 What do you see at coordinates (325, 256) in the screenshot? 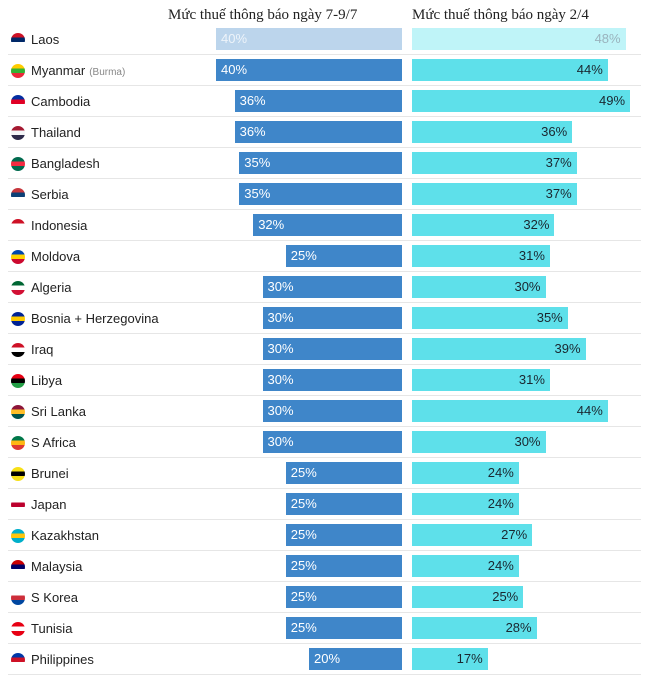
I see `chart-row-moldova: Moldova 25% 31%` at bounding box center [325, 256].